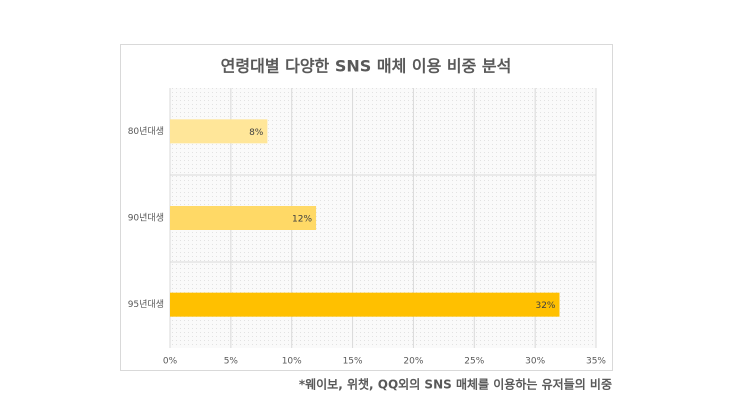 Image resolution: width=740 pixels, height=416 pixels. What do you see at coordinates (231, 362) in the screenshot?
I see `x-tick-label: 5%` at bounding box center [231, 362].